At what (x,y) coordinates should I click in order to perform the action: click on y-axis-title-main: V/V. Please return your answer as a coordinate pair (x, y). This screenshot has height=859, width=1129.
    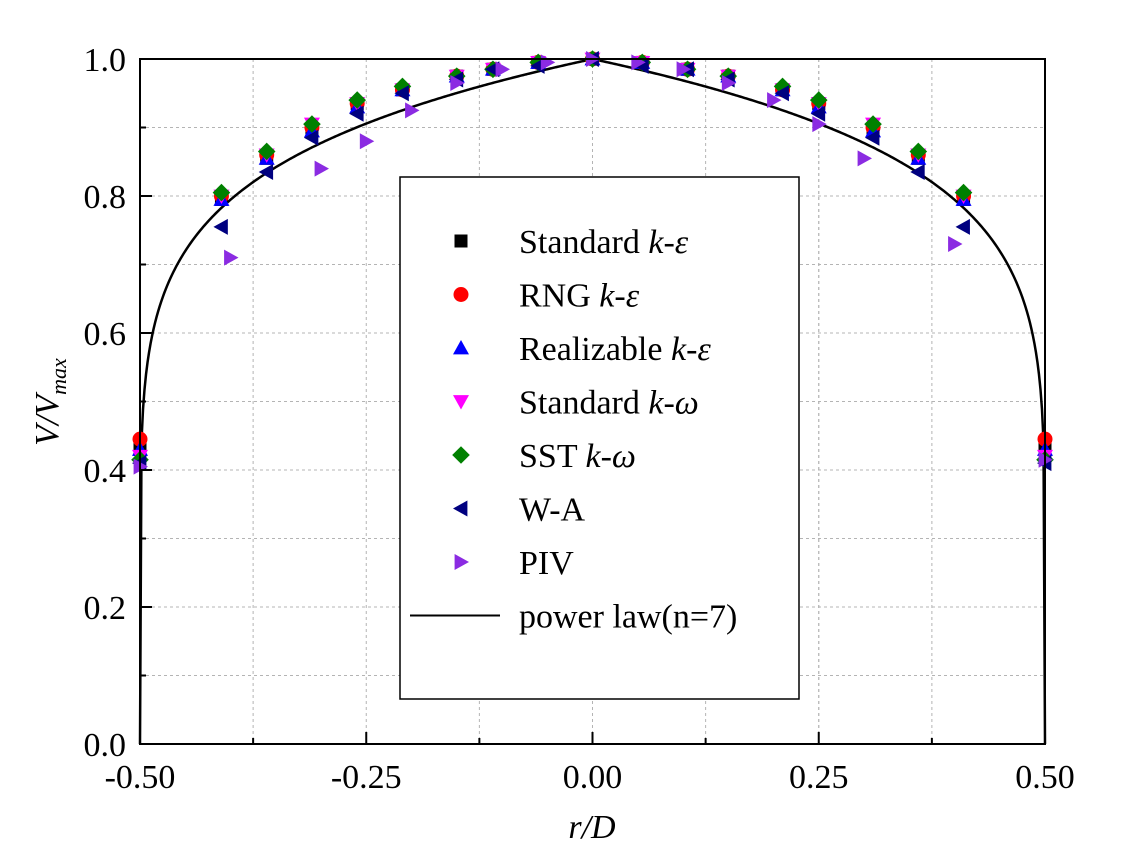
    Looking at the image, I should click on (47, 418).